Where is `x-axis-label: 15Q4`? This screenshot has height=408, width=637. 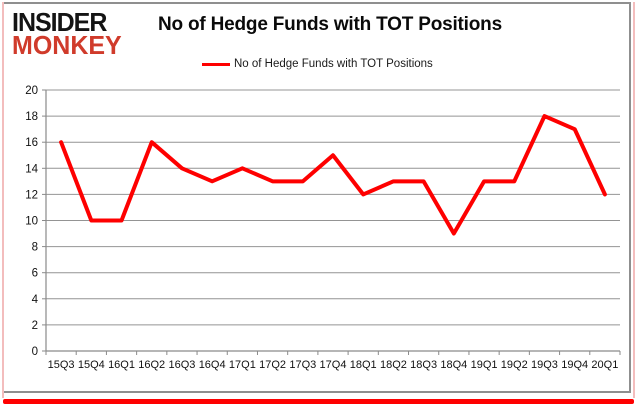 x-axis-label: 15Q4 is located at coordinates (91, 365).